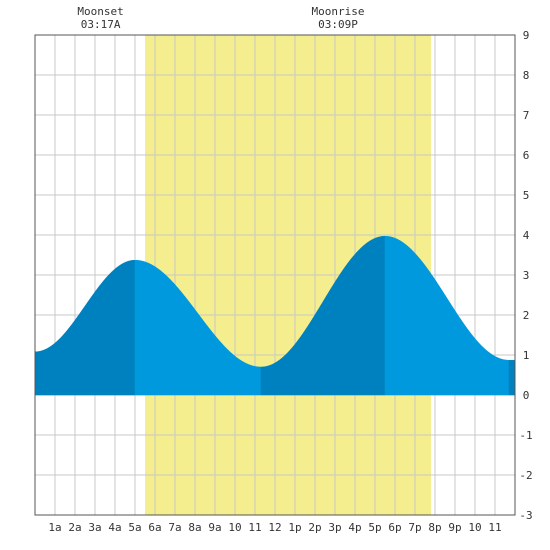 The height and width of the screenshot is (550, 550). I want to click on x-tick-label: 6a, so click(154, 527).